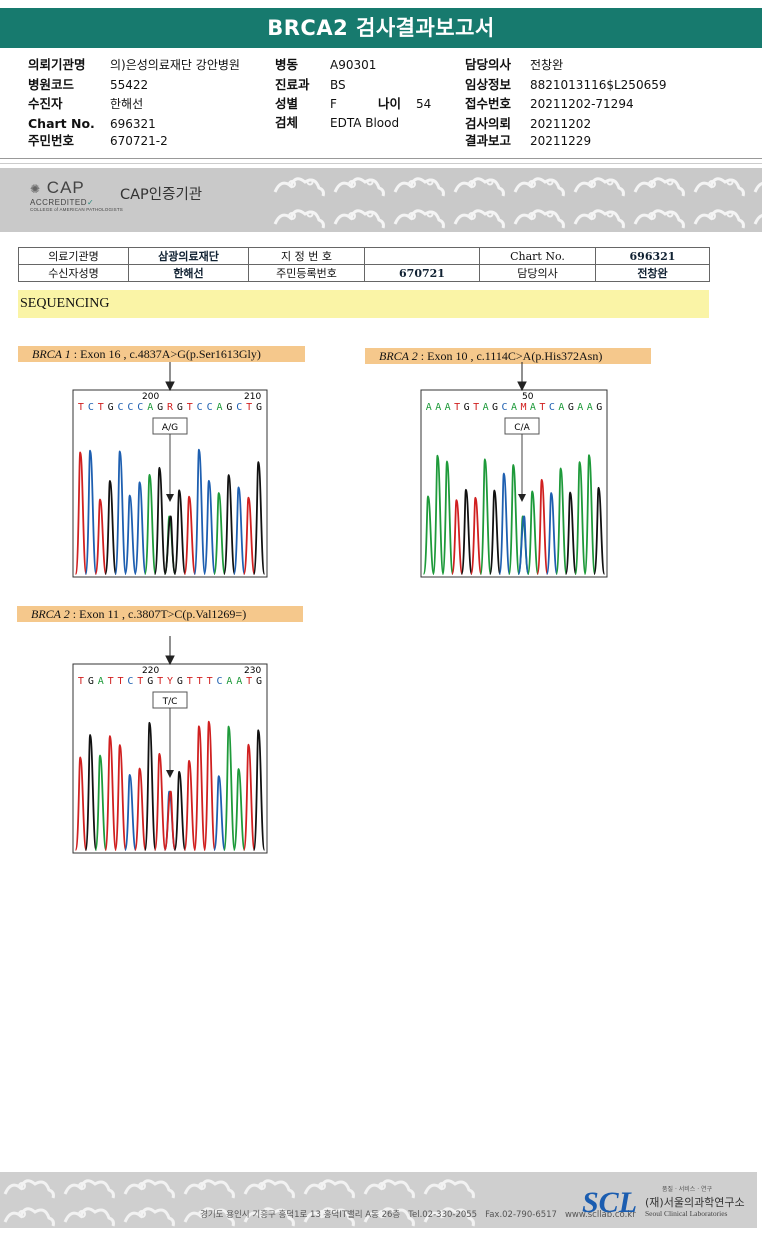 The image size is (762, 1239). Describe the element at coordinates (91, 202) in the screenshot. I see `check-icon: ✓` at that location.